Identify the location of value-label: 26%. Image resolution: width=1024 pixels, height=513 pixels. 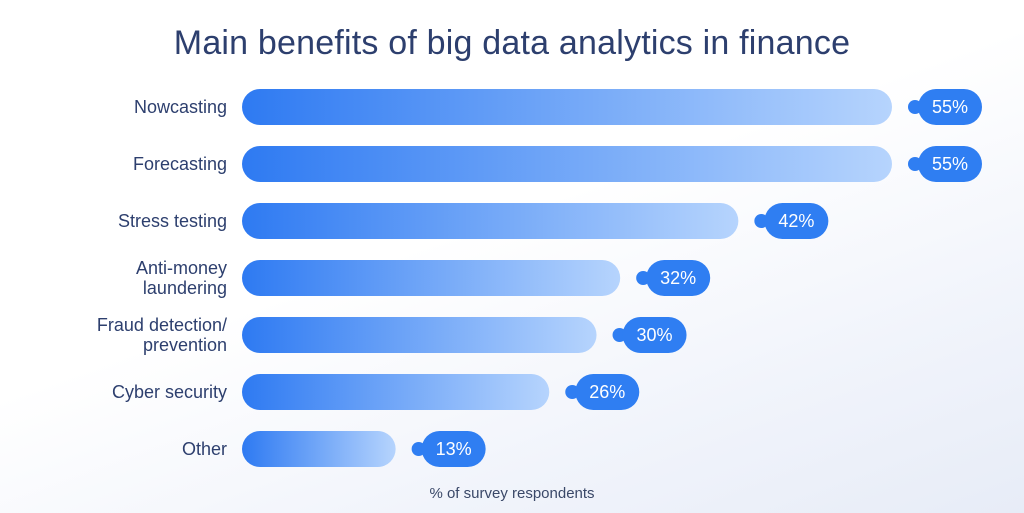
(607, 392).